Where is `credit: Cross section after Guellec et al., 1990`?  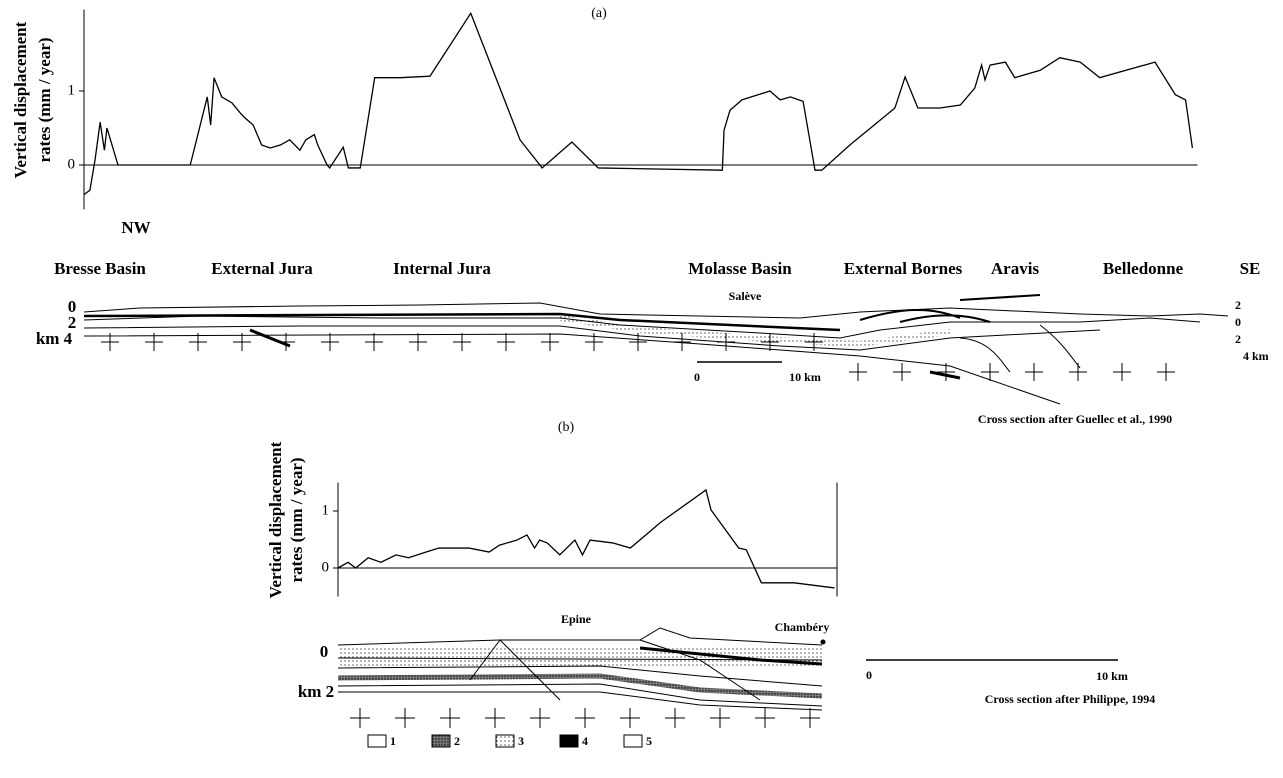
credit: Cross section after Guellec et al., 1990 is located at coordinates (1075, 419).